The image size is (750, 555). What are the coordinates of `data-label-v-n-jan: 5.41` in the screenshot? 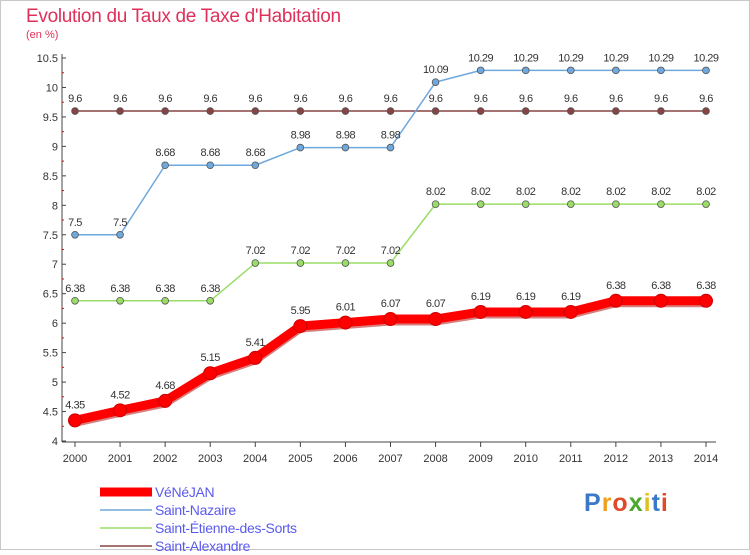 It's located at (256, 343).